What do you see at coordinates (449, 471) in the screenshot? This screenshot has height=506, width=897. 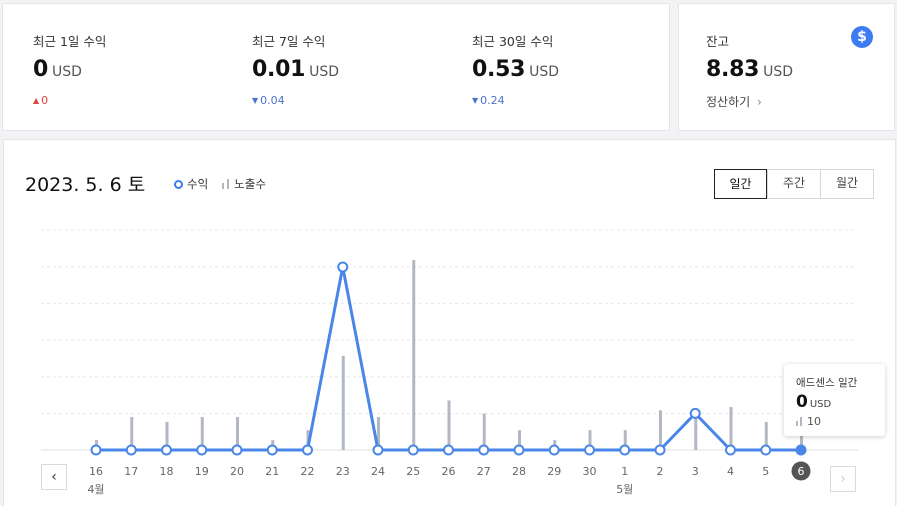 I see `x-tick-label: 26` at bounding box center [449, 471].